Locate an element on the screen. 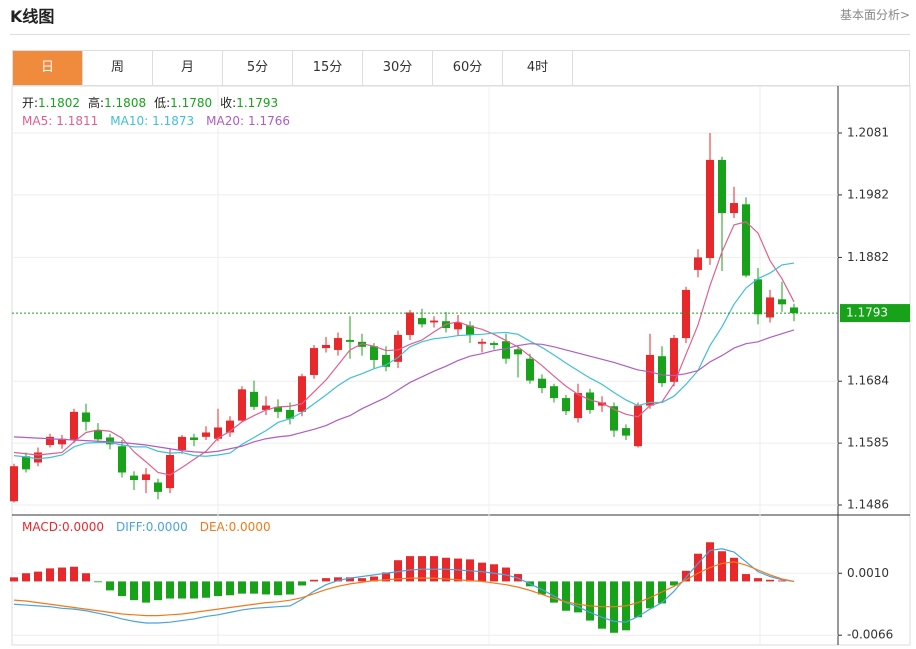 This screenshot has height=649, width=916. period-tab: 5分 is located at coordinates (258, 68).